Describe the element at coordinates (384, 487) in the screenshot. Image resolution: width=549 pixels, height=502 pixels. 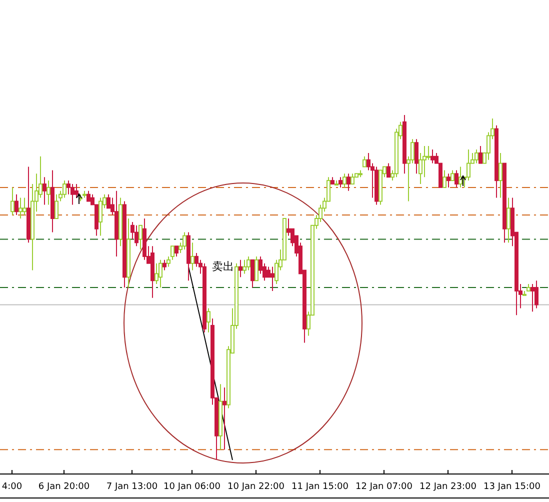
I see `x-tick-label: 12 Jan 07:00` at that location.